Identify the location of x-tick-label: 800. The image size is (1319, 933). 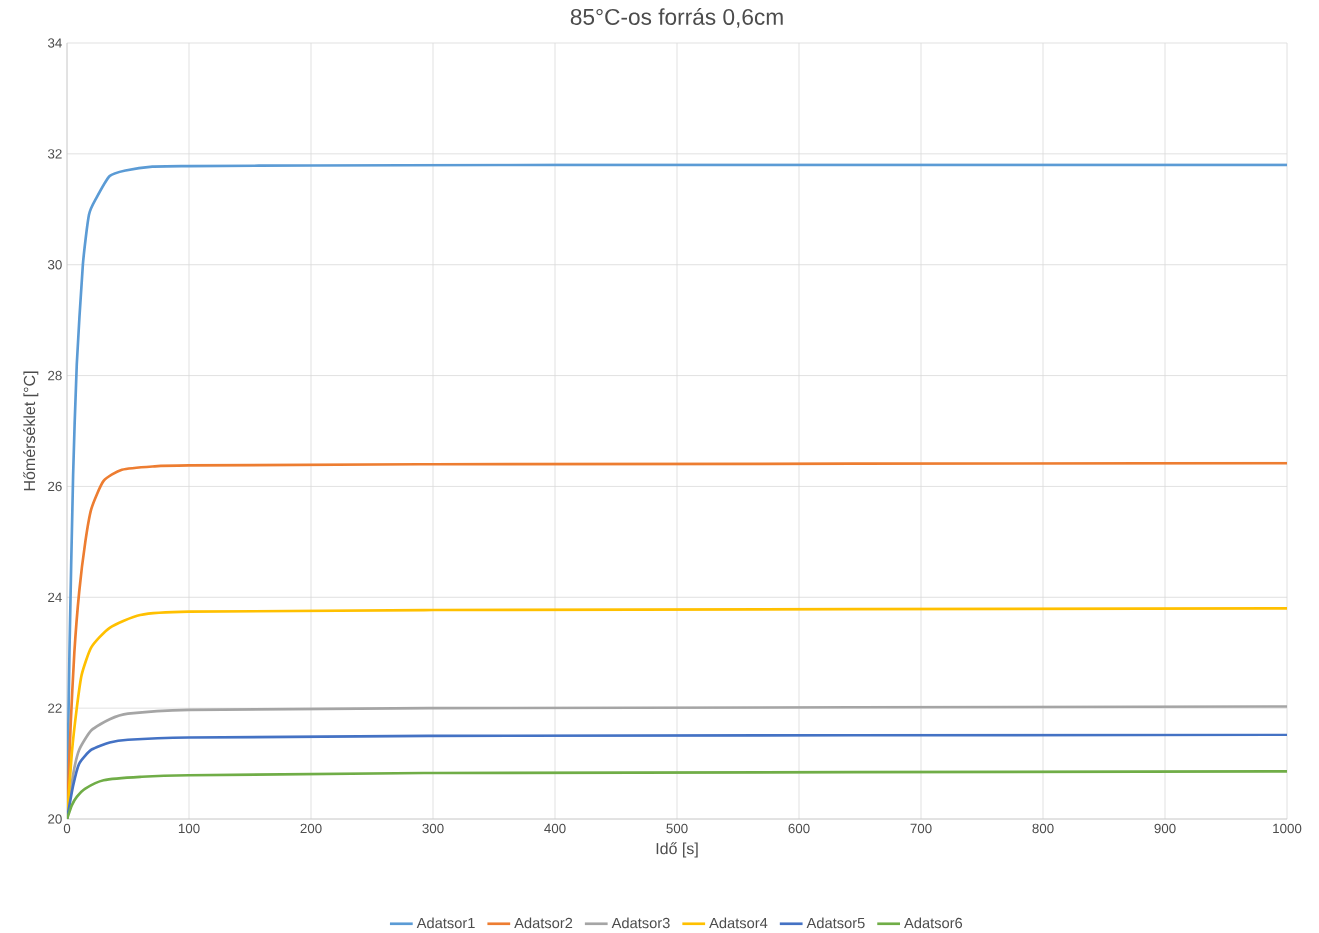
(1043, 828).